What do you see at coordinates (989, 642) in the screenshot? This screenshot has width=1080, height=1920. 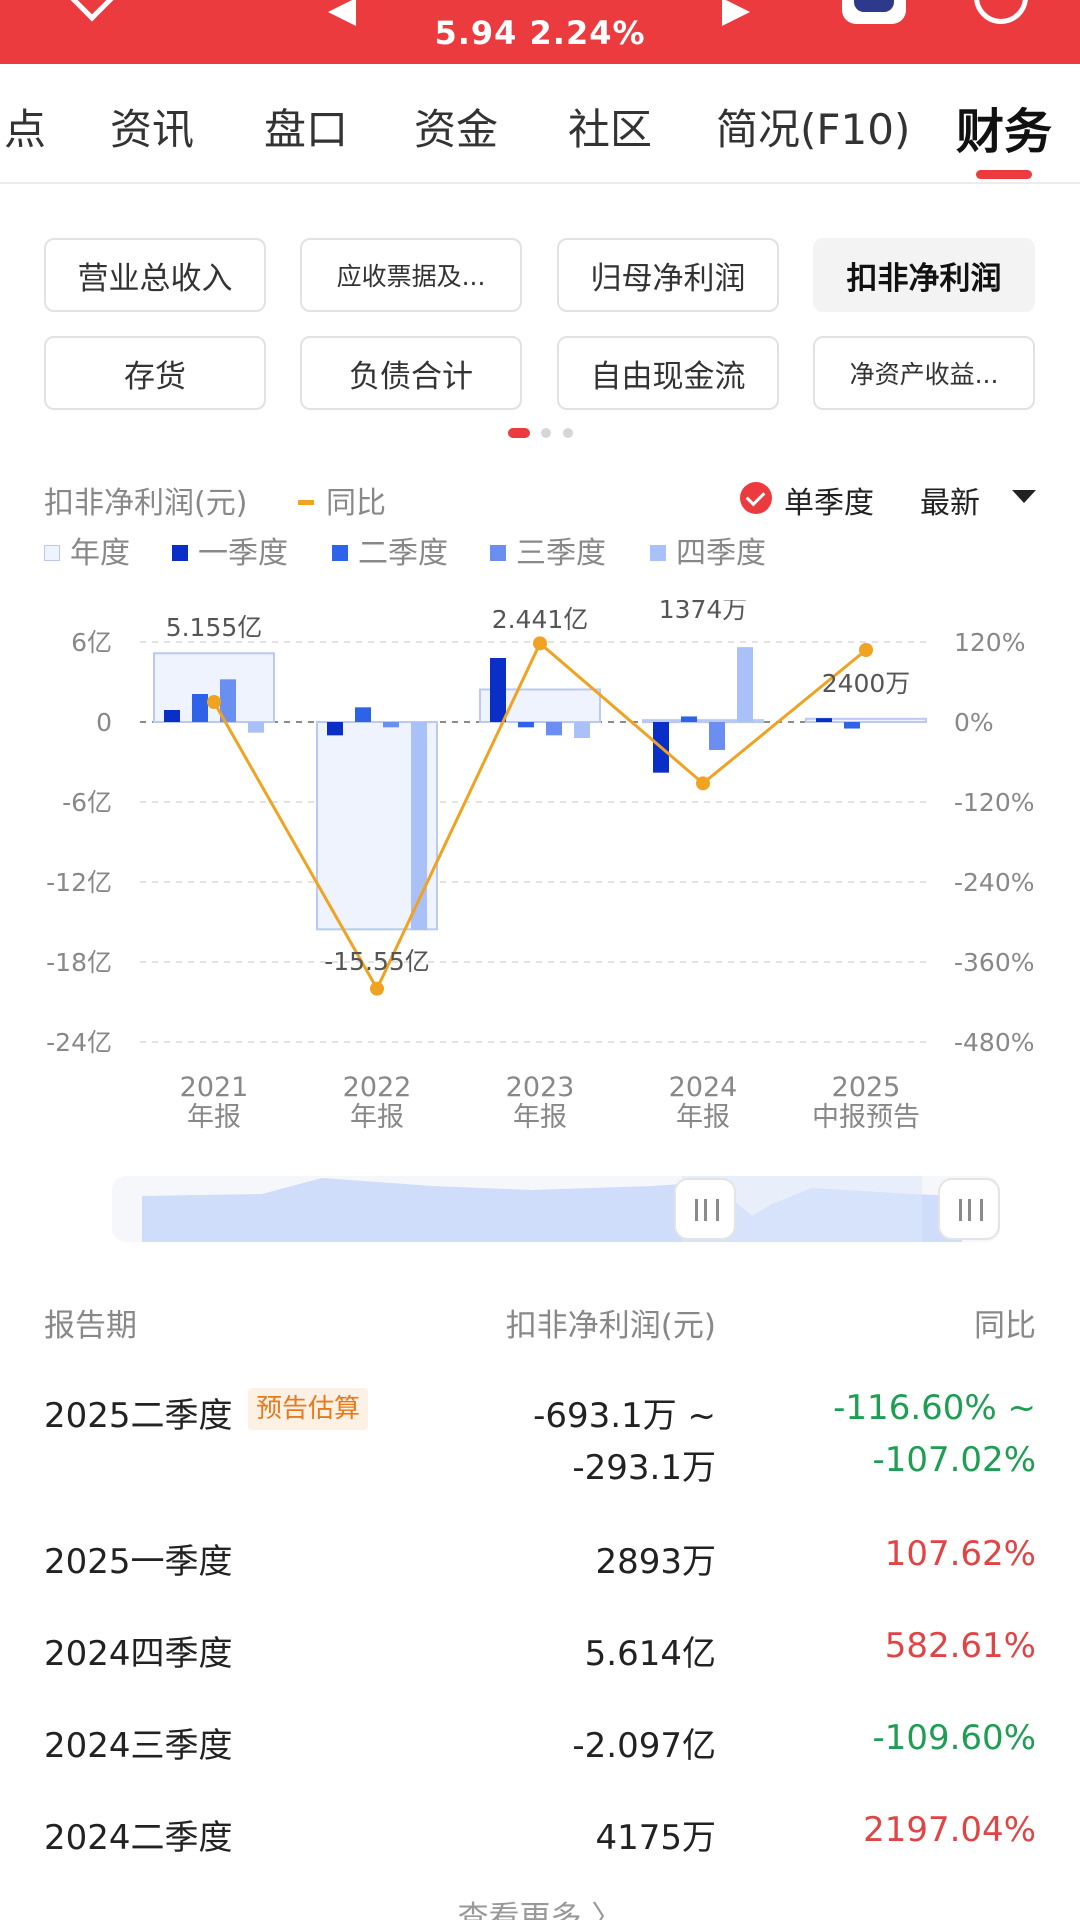 I see `y2-tick-label: 120%` at bounding box center [989, 642].